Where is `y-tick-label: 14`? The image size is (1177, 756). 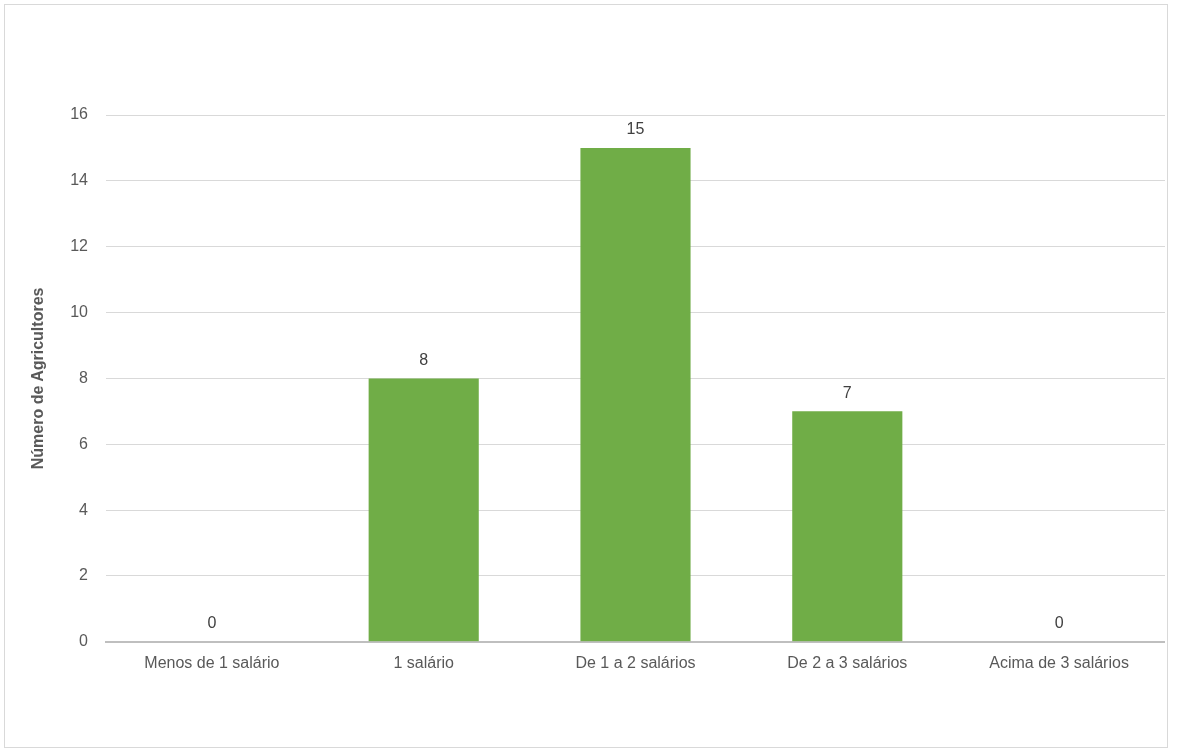 y-tick-label: 14 is located at coordinates (79, 180).